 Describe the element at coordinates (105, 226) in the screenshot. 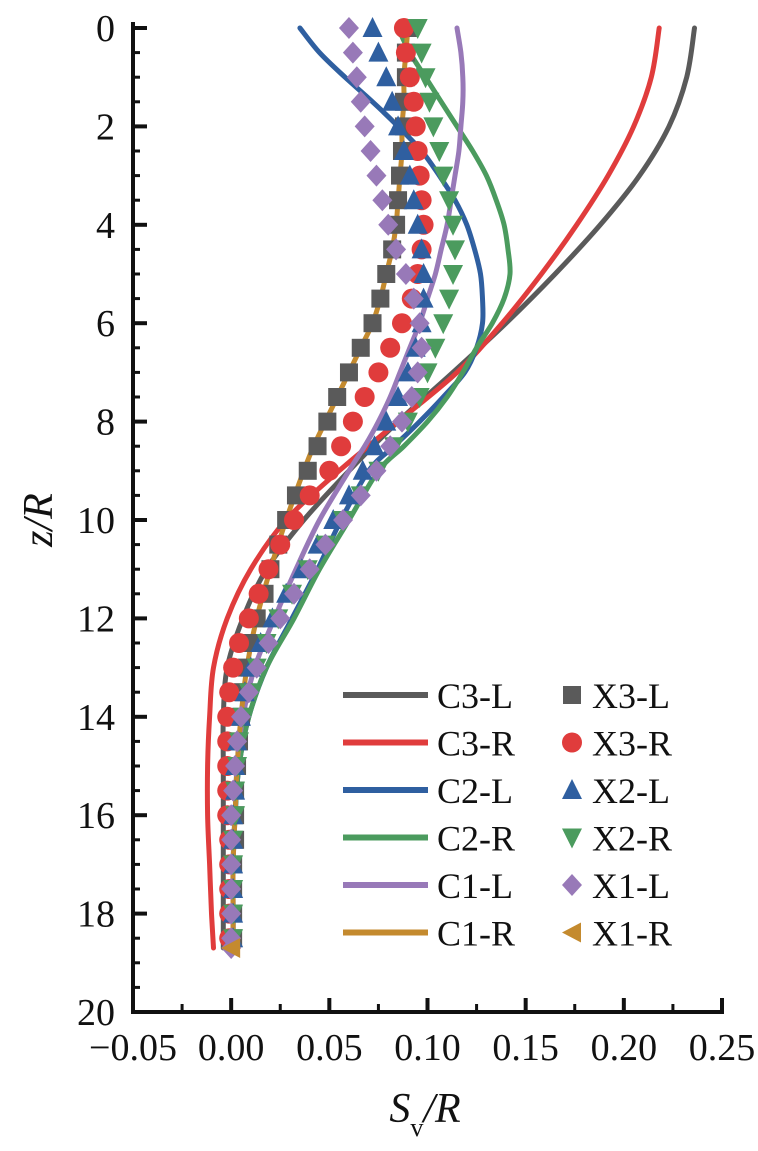

I see `y-tick-label: 4` at that location.